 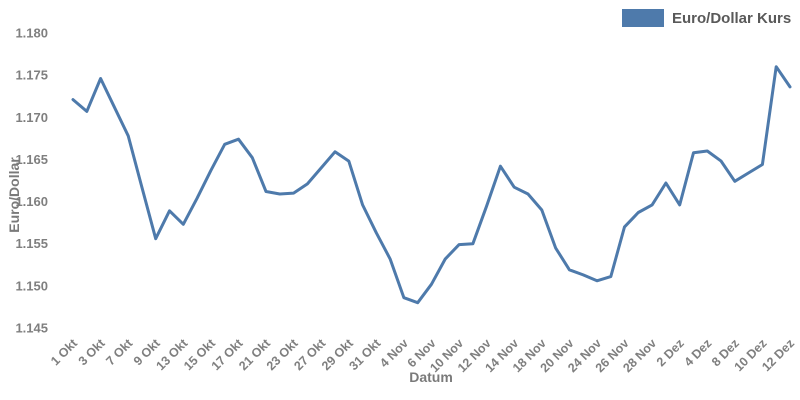 I want to click on x-tick-label: 7 Okt, so click(x=119, y=352).